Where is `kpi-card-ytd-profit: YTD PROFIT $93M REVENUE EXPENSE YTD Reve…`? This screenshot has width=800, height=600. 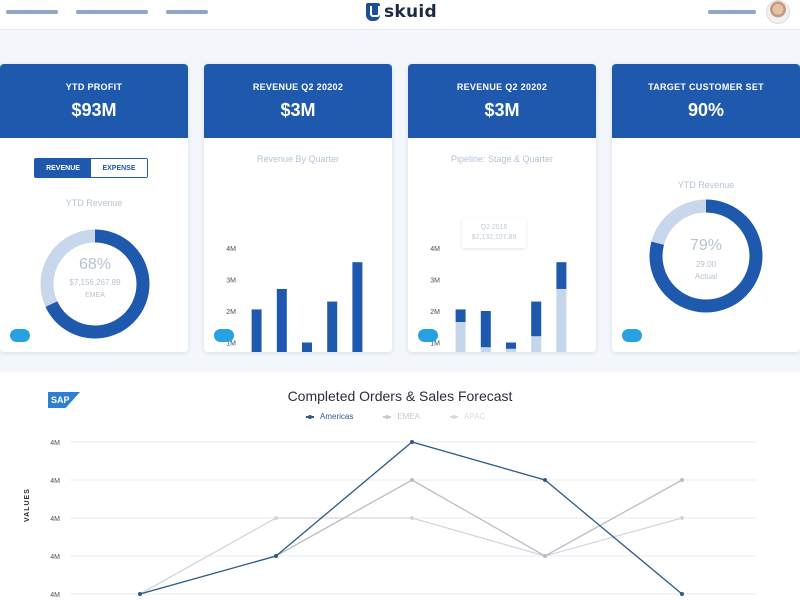
kpi-card-ytd-profit: YTD PROFIT $93M REVENUE EXPENSE YTD Reve… is located at coordinates (94, 208).